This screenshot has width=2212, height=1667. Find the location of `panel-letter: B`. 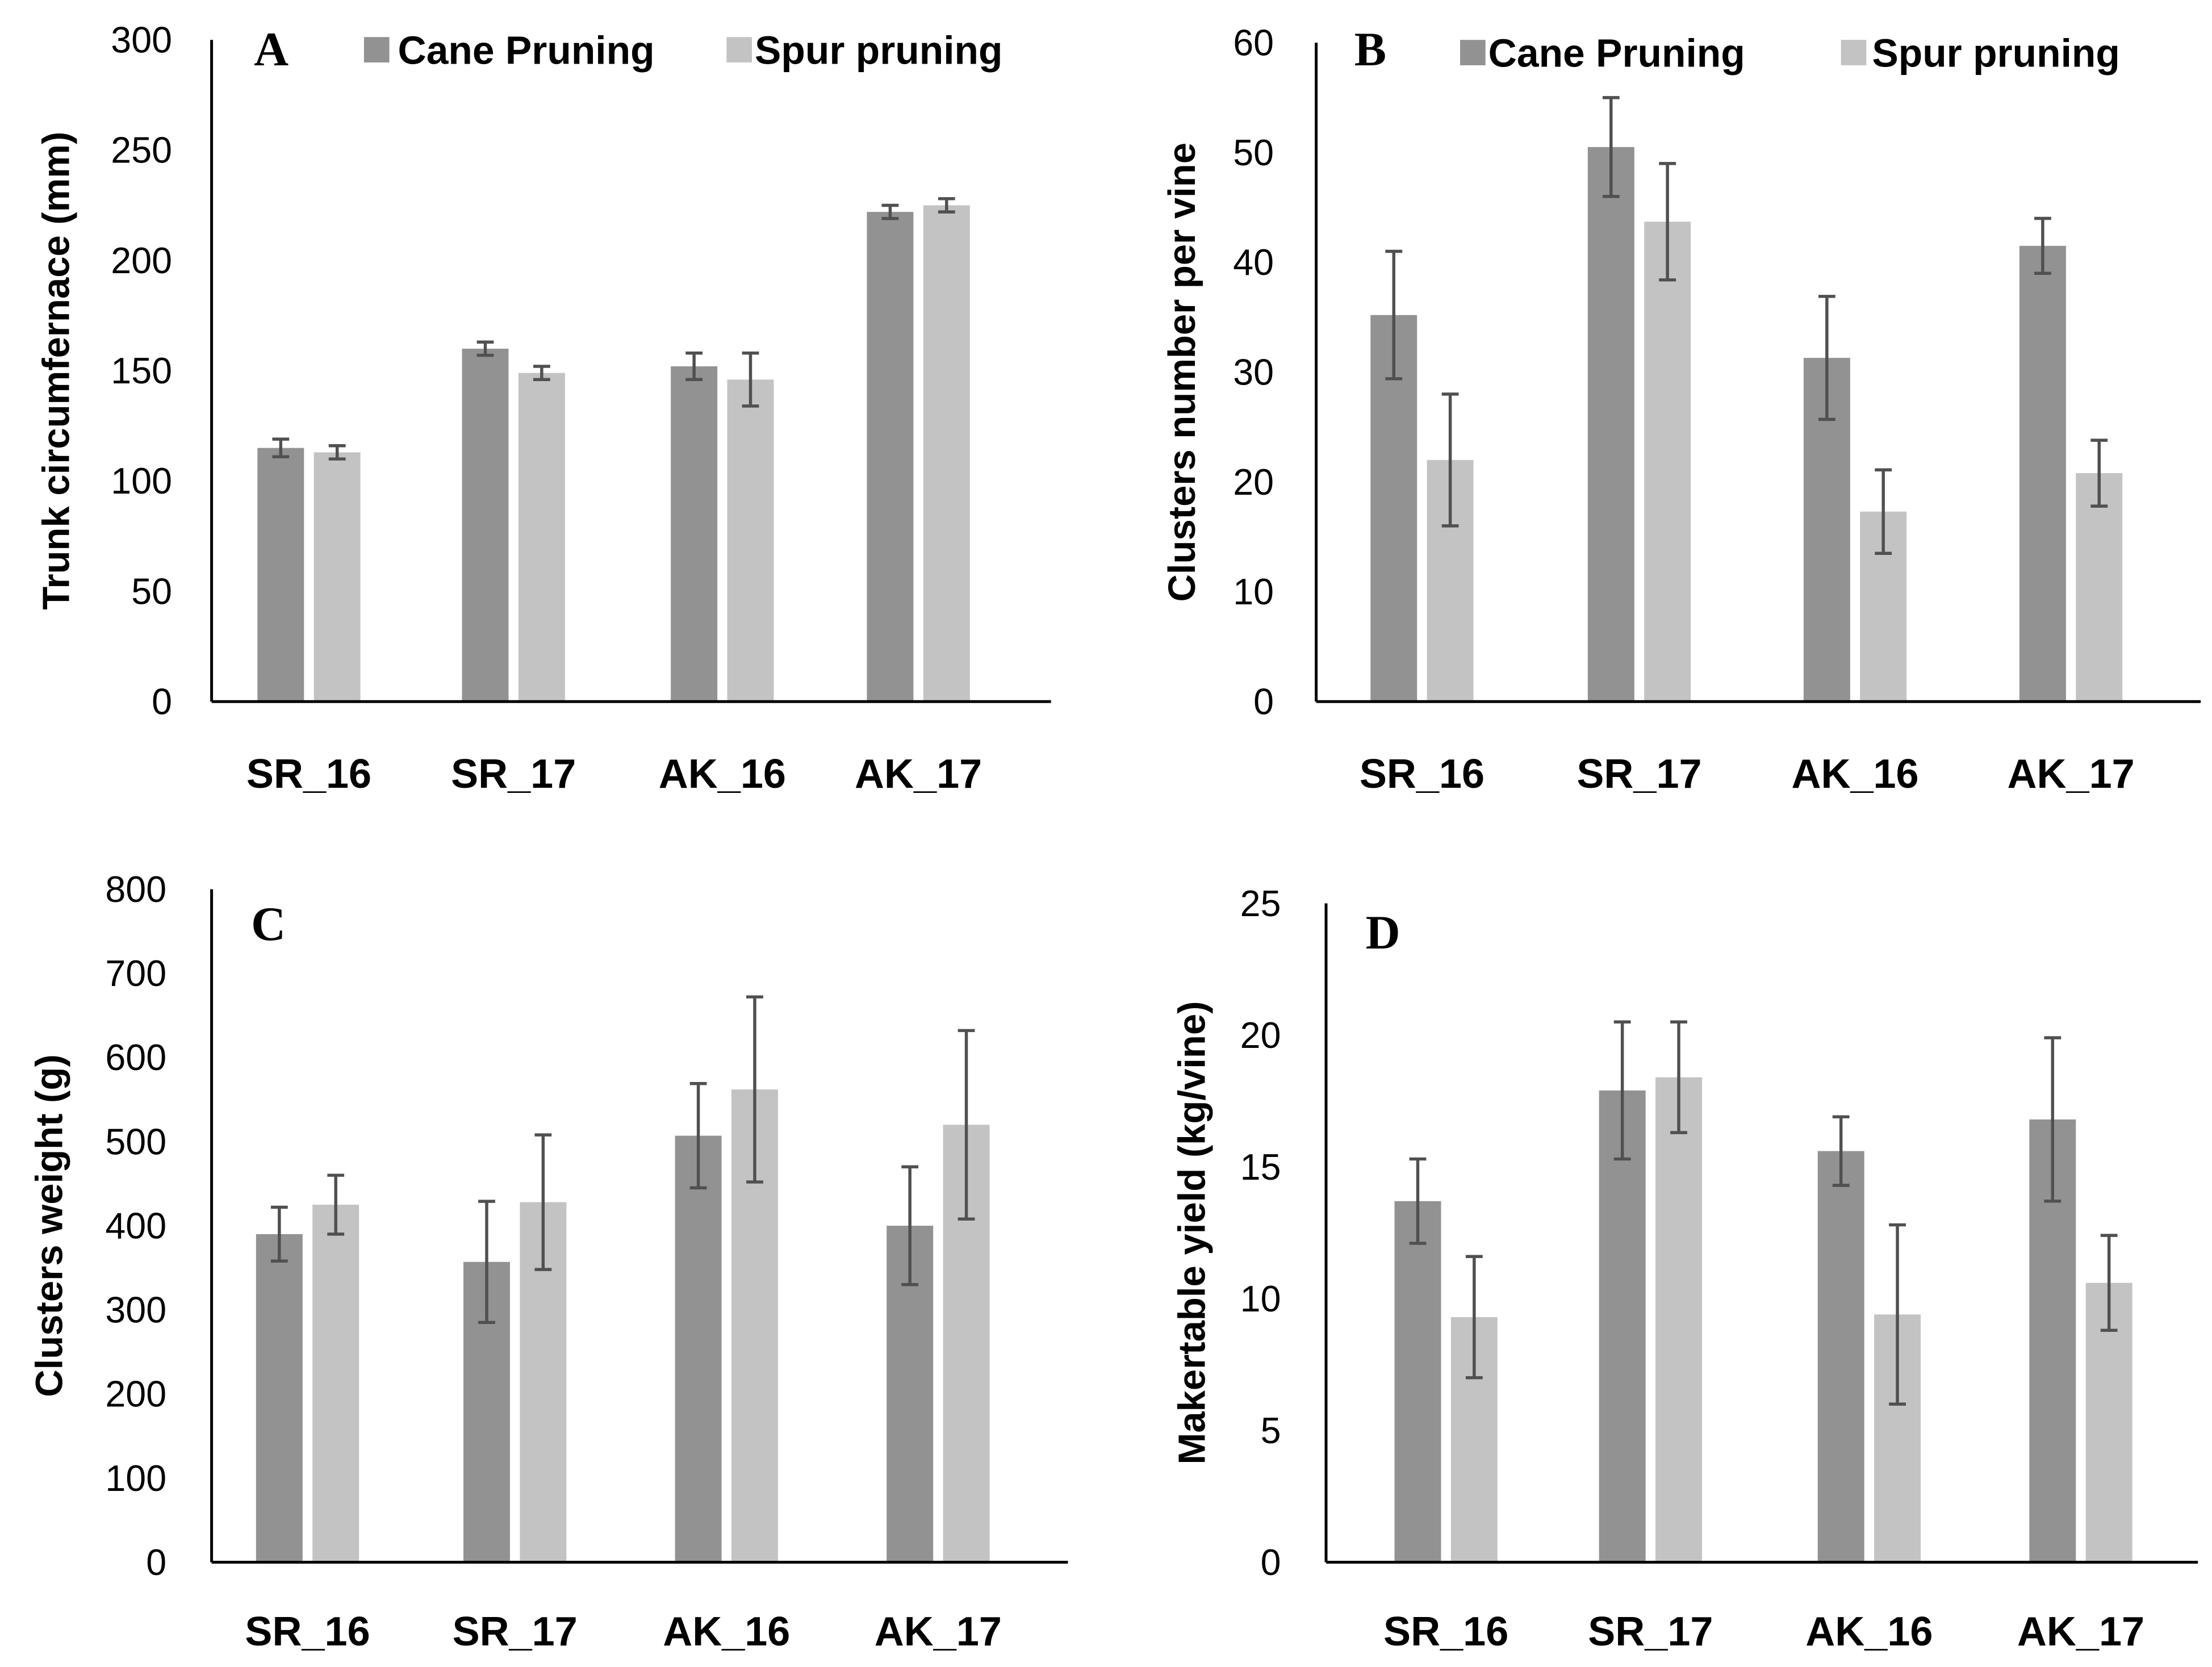

panel-letter: B is located at coordinates (1370, 49).